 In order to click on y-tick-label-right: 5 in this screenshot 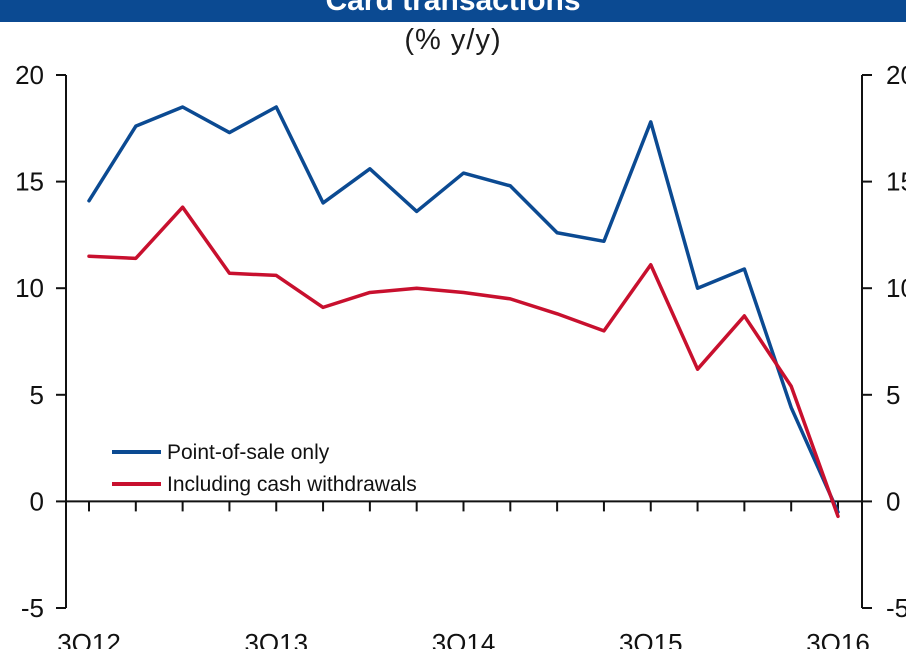, I will do `click(893, 395)`.